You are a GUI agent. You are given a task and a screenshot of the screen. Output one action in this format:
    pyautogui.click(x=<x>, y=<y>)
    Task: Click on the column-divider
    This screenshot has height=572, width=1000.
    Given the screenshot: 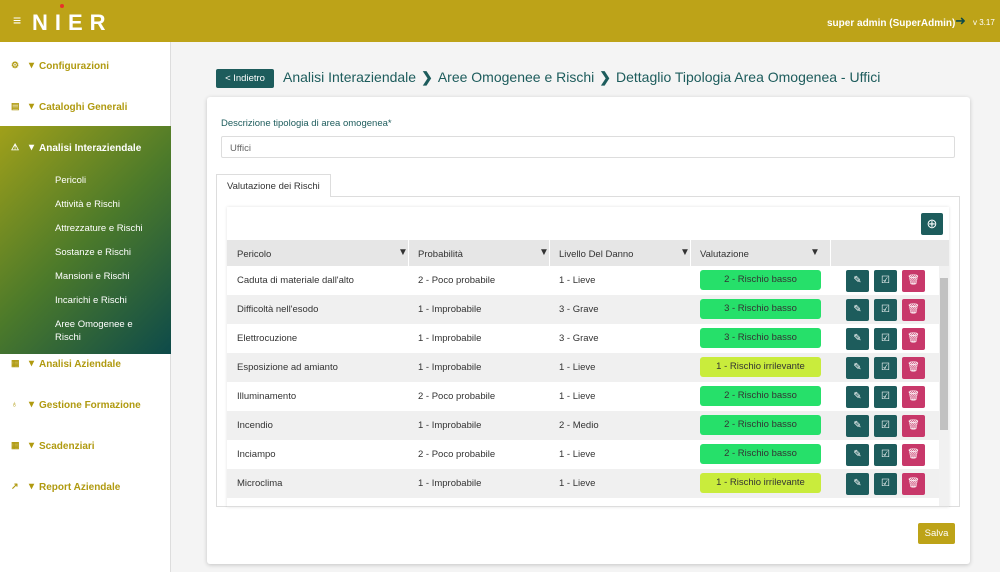 What is the action you would take?
    pyautogui.click(x=549, y=253)
    